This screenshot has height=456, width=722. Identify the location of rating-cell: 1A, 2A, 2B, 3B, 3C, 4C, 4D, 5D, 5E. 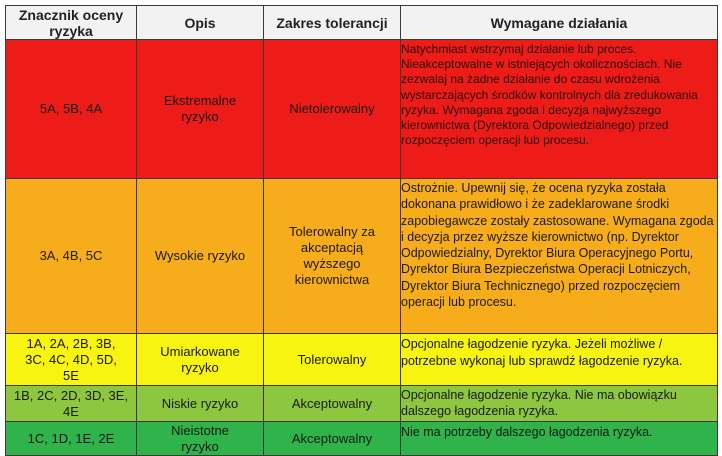
(71, 359).